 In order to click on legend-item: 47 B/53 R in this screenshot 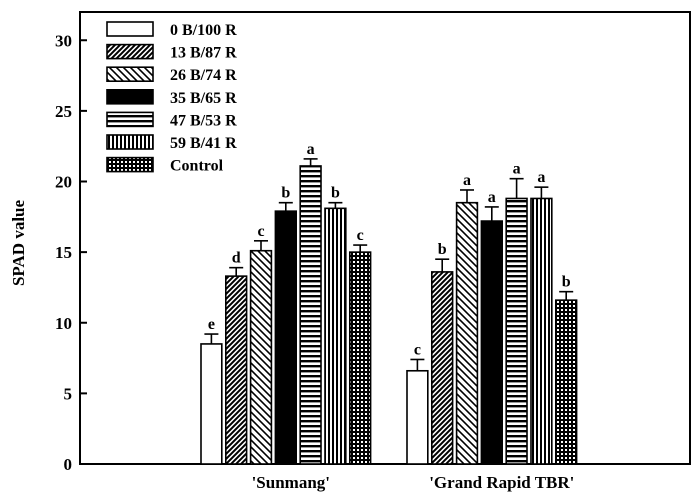, I will do `click(171, 120)`.